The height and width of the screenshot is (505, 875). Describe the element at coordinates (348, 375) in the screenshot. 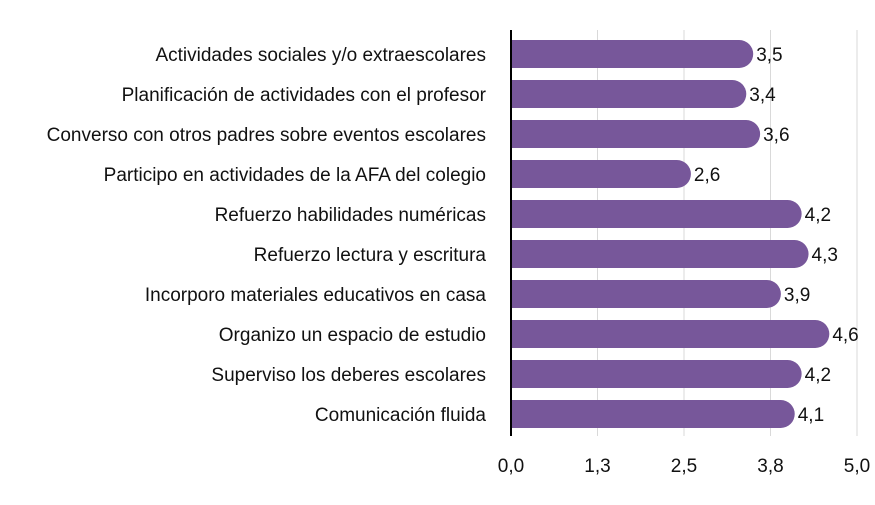

I see `category-label: Superviso los deberes escolares` at that location.